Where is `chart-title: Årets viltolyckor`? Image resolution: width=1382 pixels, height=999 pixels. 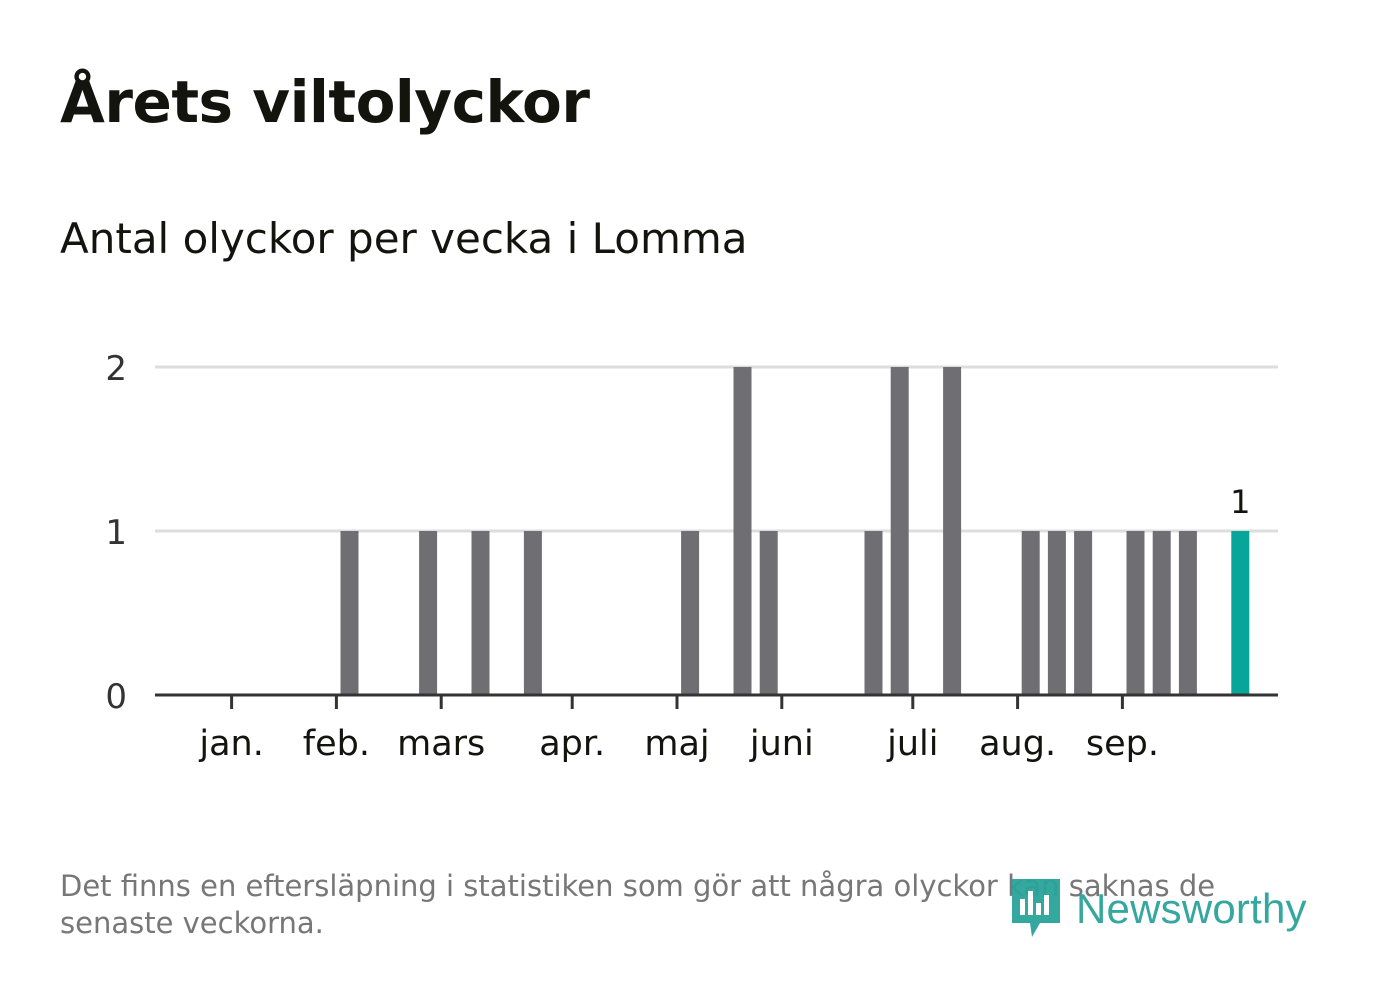
chart-title: Årets viltolyckor is located at coordinates (325, 102).